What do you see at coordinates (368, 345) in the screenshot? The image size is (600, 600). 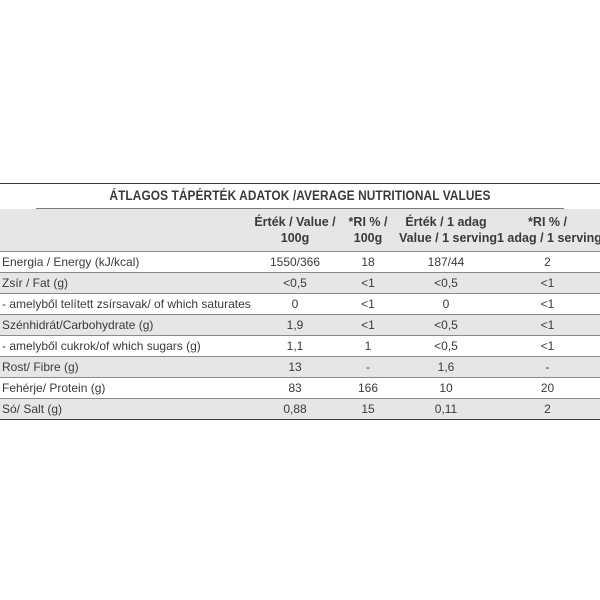 I see `ri-100g: 1` at bounding box center [368, 345].